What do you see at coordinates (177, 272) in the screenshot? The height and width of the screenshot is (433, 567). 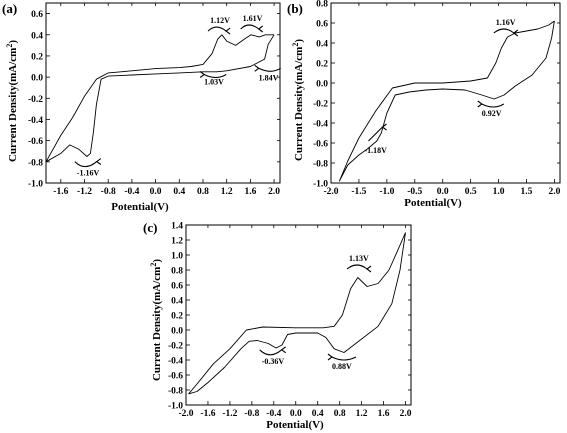 I see `y-tick-label-c: 0.8` at bounding box center [177, 272].